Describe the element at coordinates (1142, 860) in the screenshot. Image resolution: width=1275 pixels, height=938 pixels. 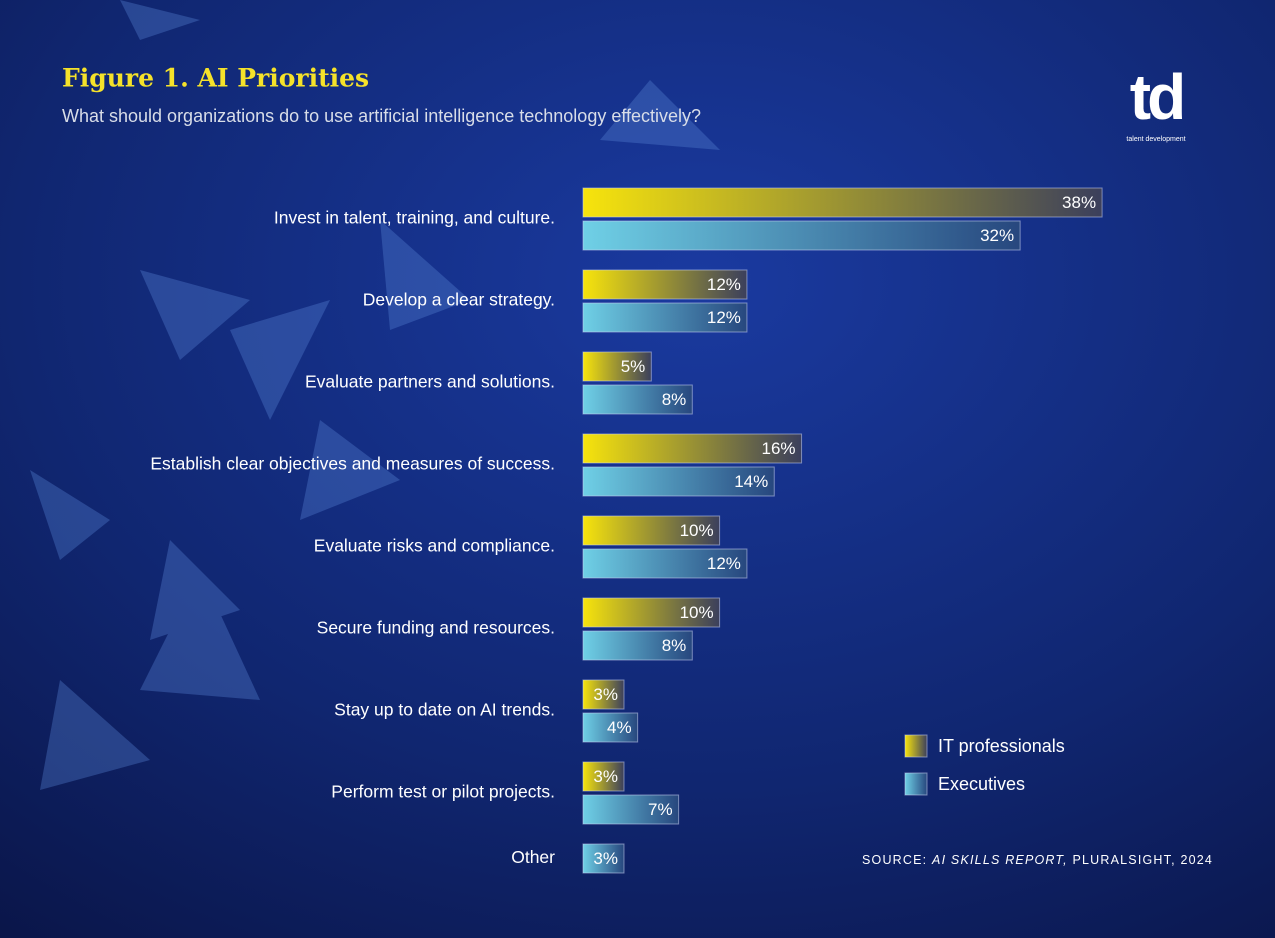
I see `source-publisher: PLURALSIGHT, 2024` at that location.